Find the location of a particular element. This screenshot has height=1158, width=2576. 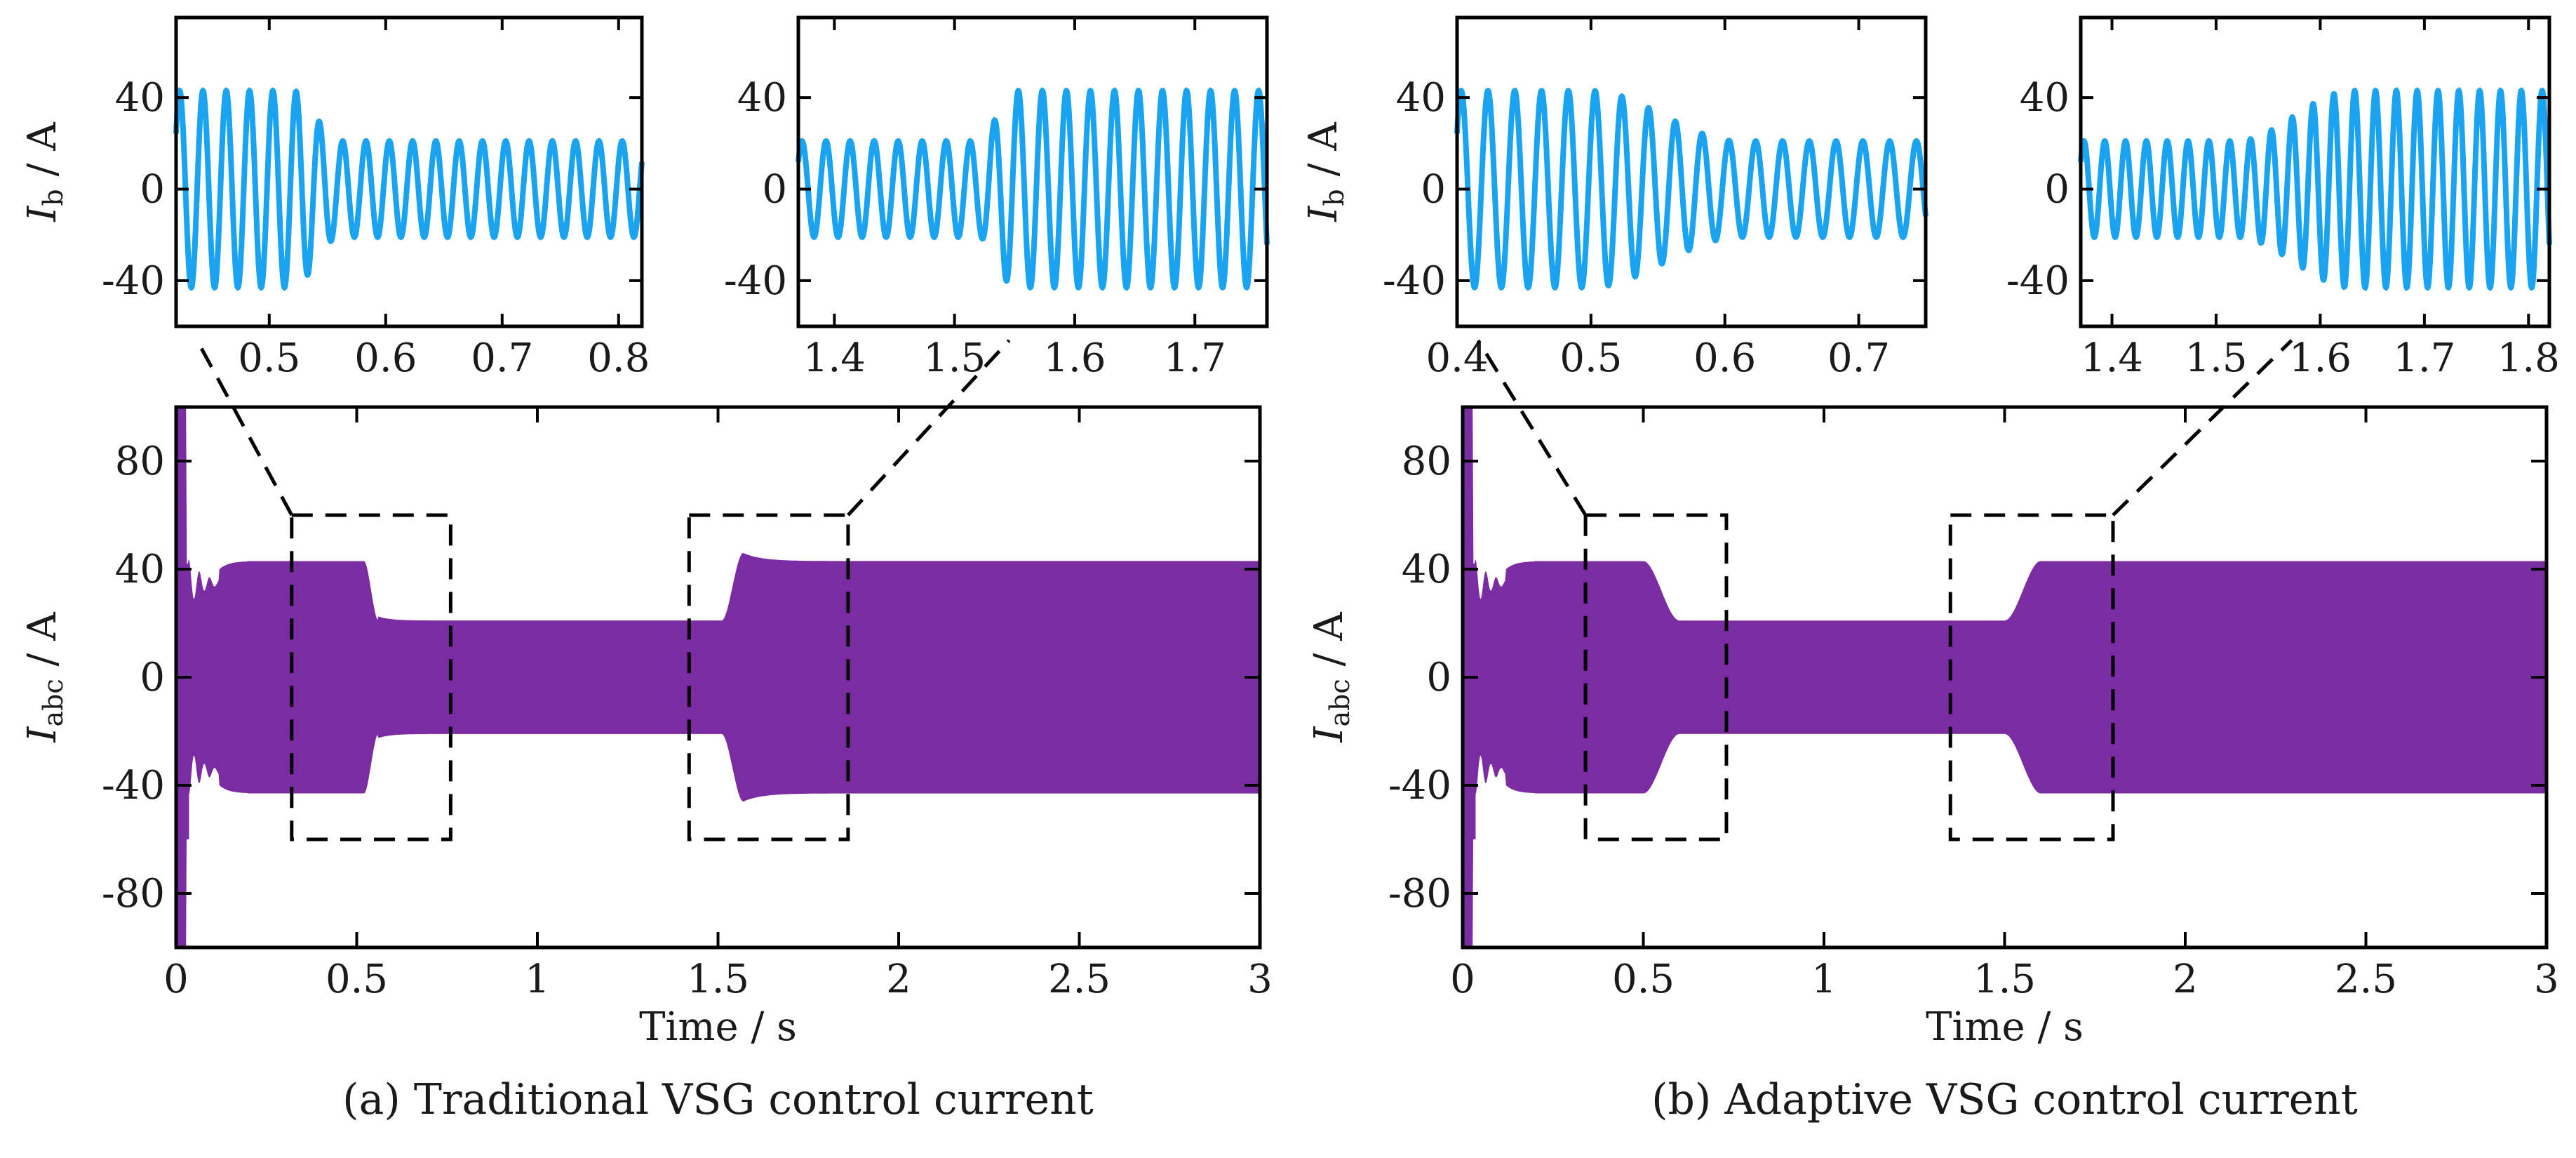

panel-a-main-y-tick-label: 40 is located at coordinates (140, 569).